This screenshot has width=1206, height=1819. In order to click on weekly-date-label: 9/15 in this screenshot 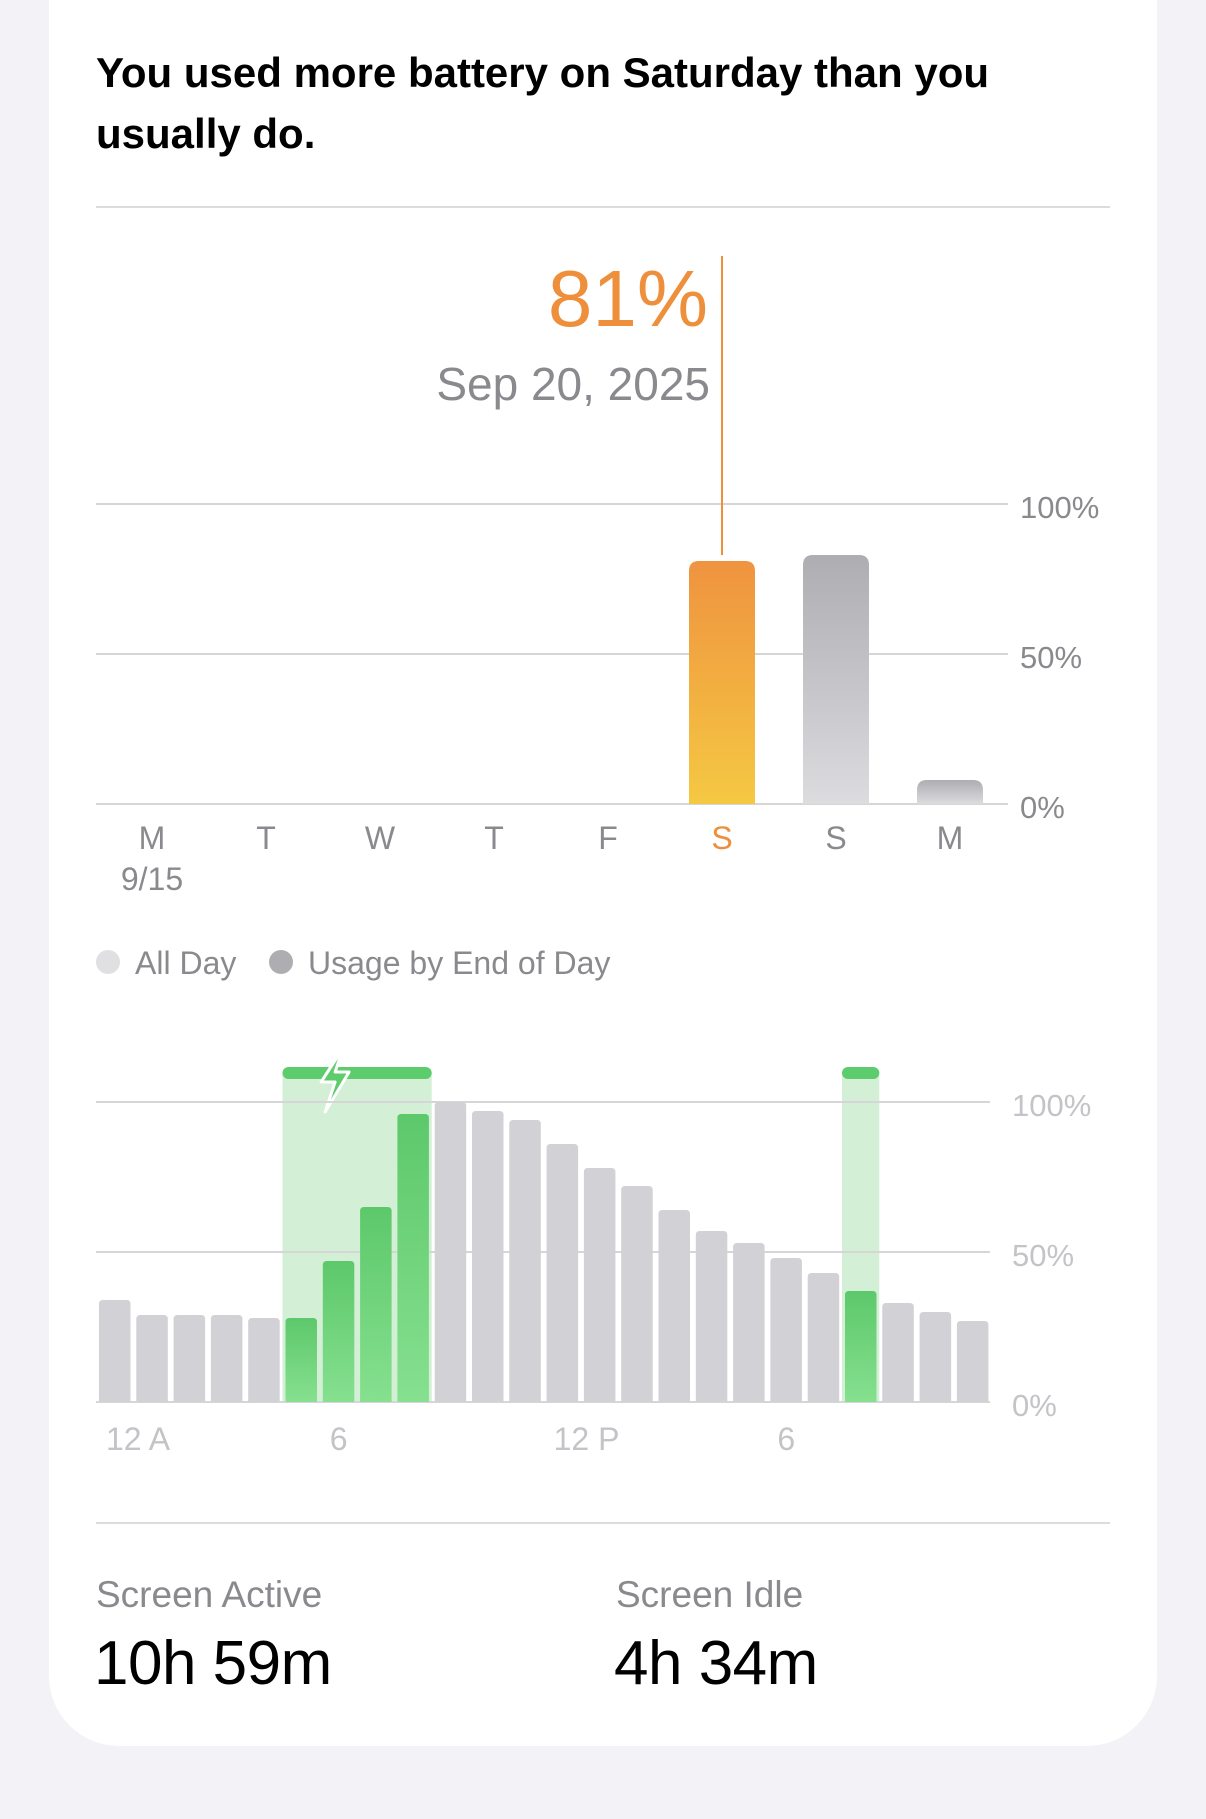, I will do `click(152, 879)`.